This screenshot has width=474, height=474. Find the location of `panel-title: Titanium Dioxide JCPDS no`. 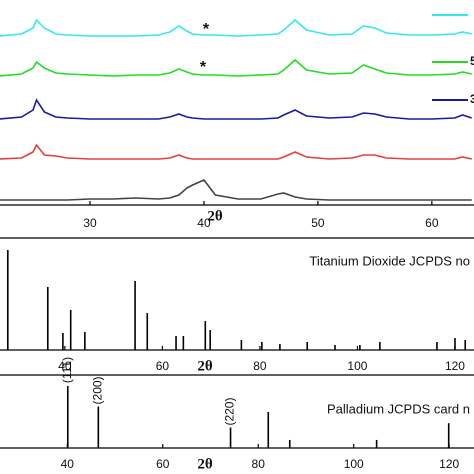

panel-title: Titanium Dioxide JCPDS no is located at coordinates (389, 260).